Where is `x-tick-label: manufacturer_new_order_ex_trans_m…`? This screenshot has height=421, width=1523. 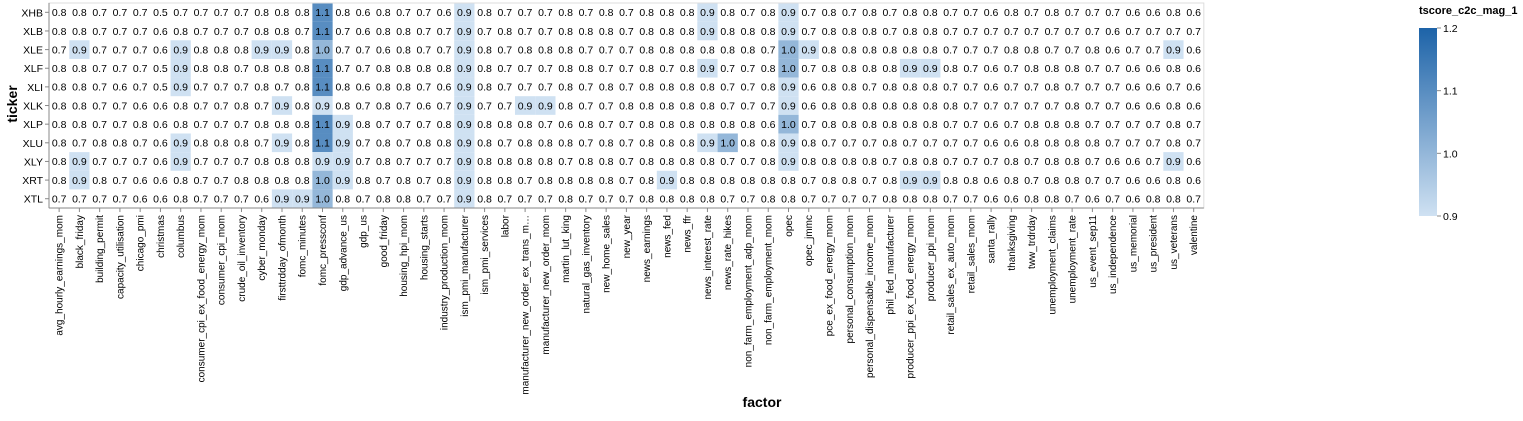 x-tick-label: manufacturer_new_order_ex_trans_m… is located at coordinates (526, 305).